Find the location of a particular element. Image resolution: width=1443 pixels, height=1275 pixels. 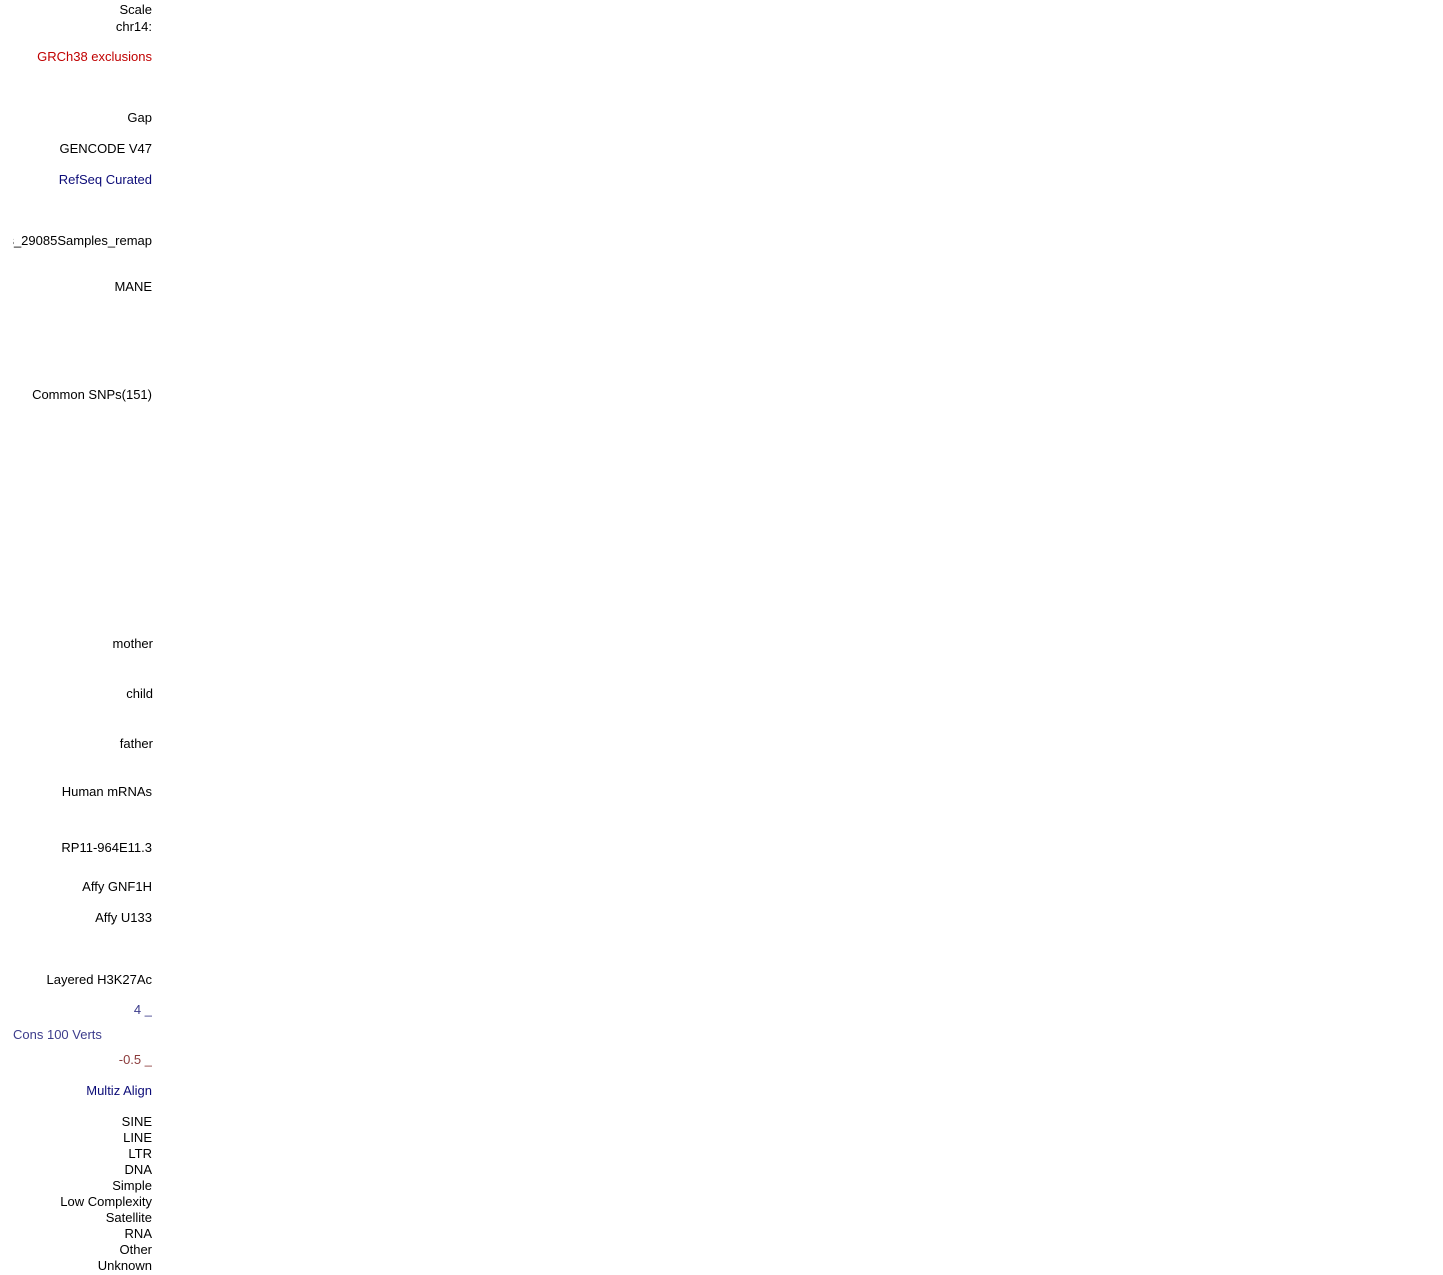

track-label: Human mRNAs is located at coordinates (82, 792).